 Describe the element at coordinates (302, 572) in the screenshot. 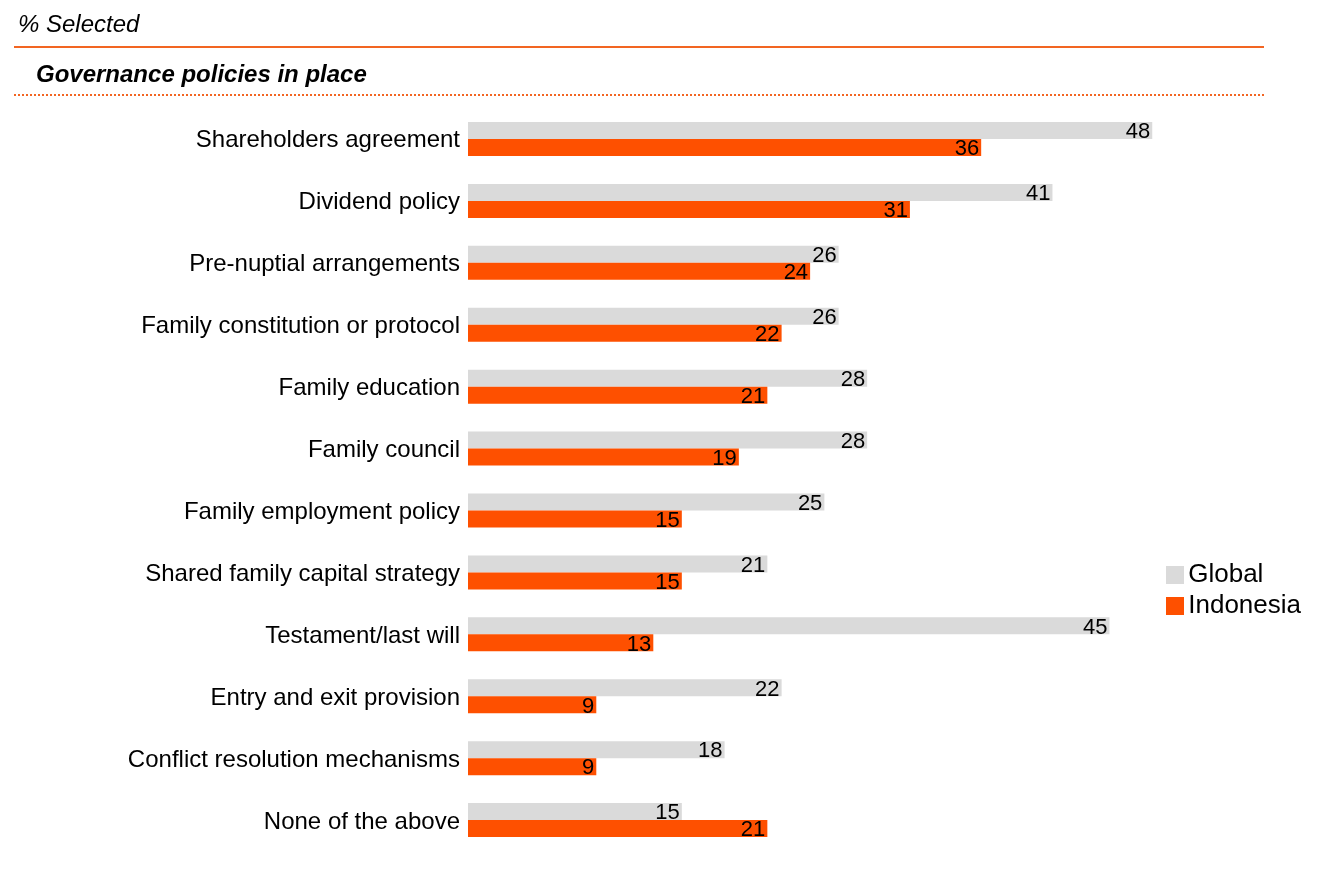

I see `y-tick-label: Shared family capital strategy` at that location.